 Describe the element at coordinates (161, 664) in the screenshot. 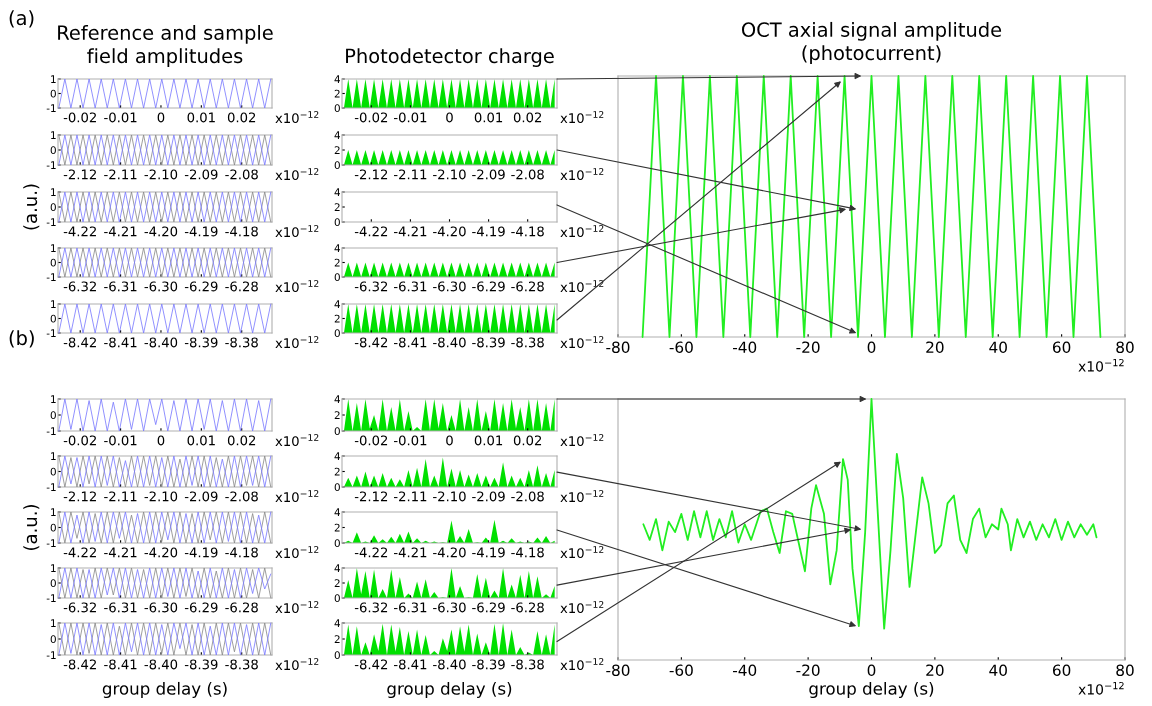

I see `x-tick-label: -8.40` at that location.